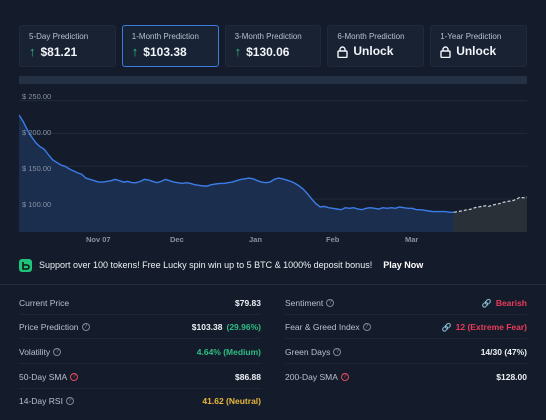  I want to click on stat-value: $128.00, so click(511, 377).